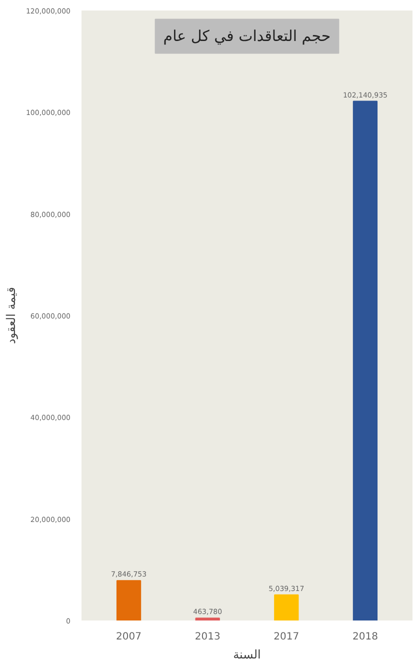 The width and height of the screenshot is (420, 664). What do you see at coordinates (129, 637) in the screenshot?
I see `x-tick-label: 2007` at bounding box center [129, 637].